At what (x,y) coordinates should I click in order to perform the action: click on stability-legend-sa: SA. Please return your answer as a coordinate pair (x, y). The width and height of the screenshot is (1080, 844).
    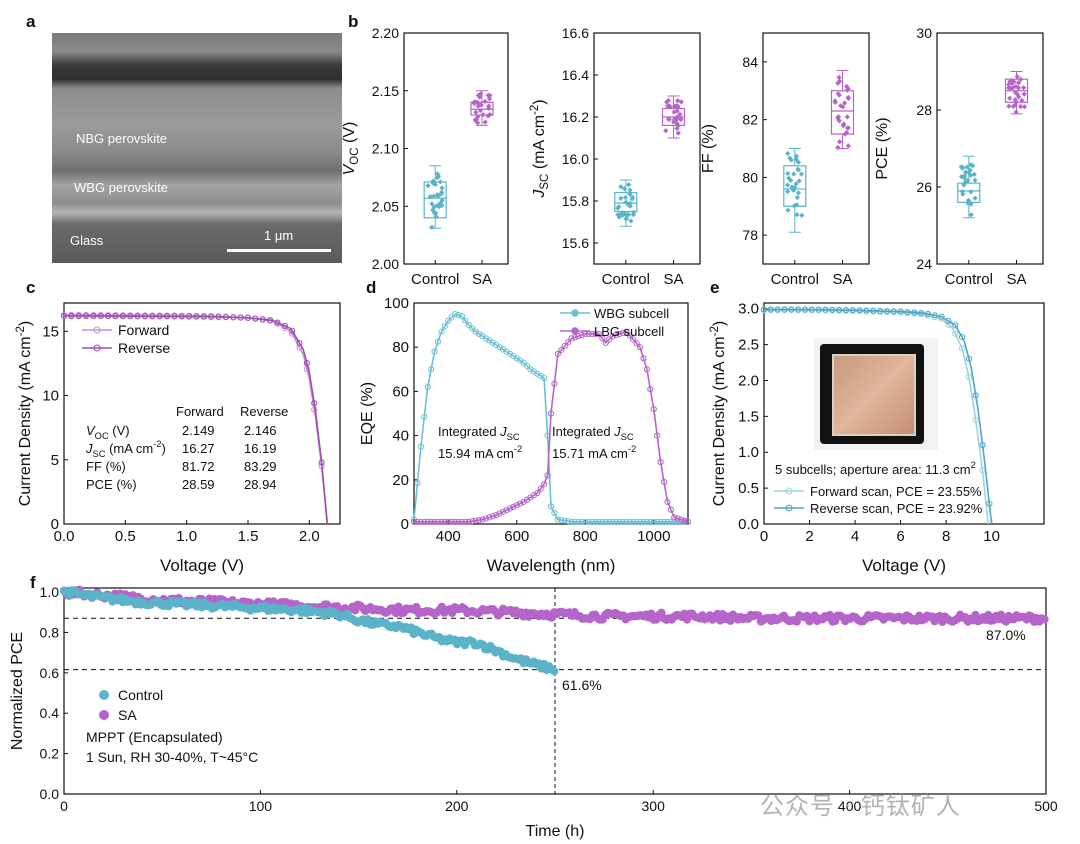
    Looking at the image, I should click on (127, 715).